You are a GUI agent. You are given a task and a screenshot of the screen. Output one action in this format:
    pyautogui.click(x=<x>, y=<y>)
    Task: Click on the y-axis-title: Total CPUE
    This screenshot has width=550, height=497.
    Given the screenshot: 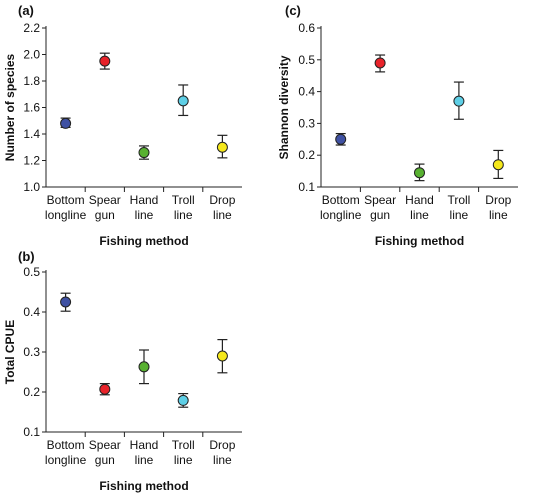 What is the action you would take?
    pyautogui.click(x=10, y=352)
    